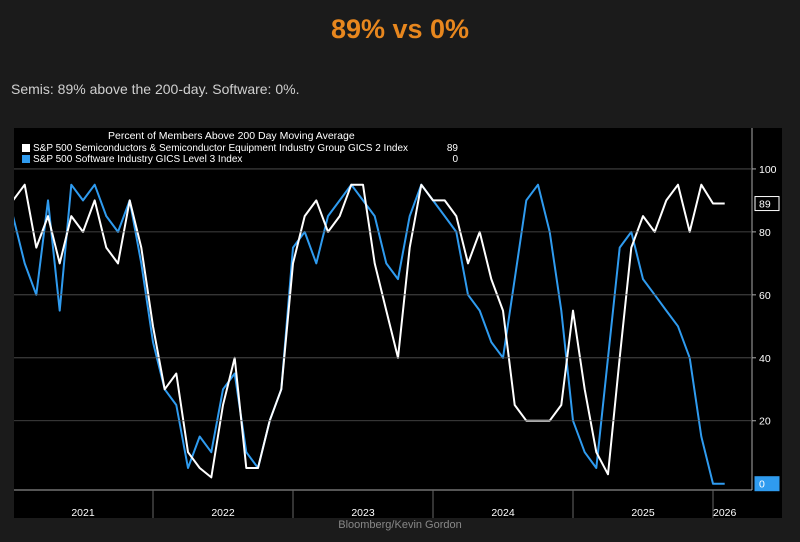 This screenshot has width=800, height=542. I want to click on legend-value: 89, so click(453, 148).